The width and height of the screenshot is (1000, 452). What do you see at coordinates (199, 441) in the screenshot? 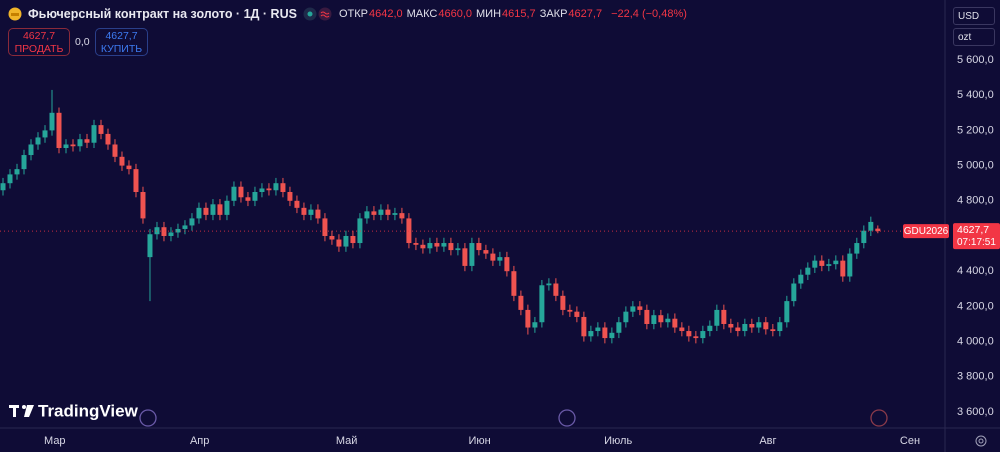
I see `x-tick-label: Апр` at bounding box center [199, 441].